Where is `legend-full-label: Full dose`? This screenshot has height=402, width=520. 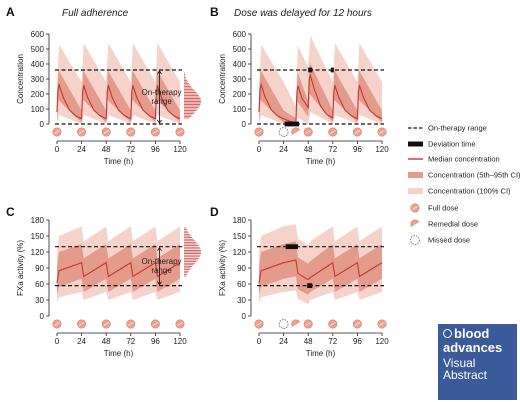 legend-full-label: Full dose is located at coordinates (443, 208).